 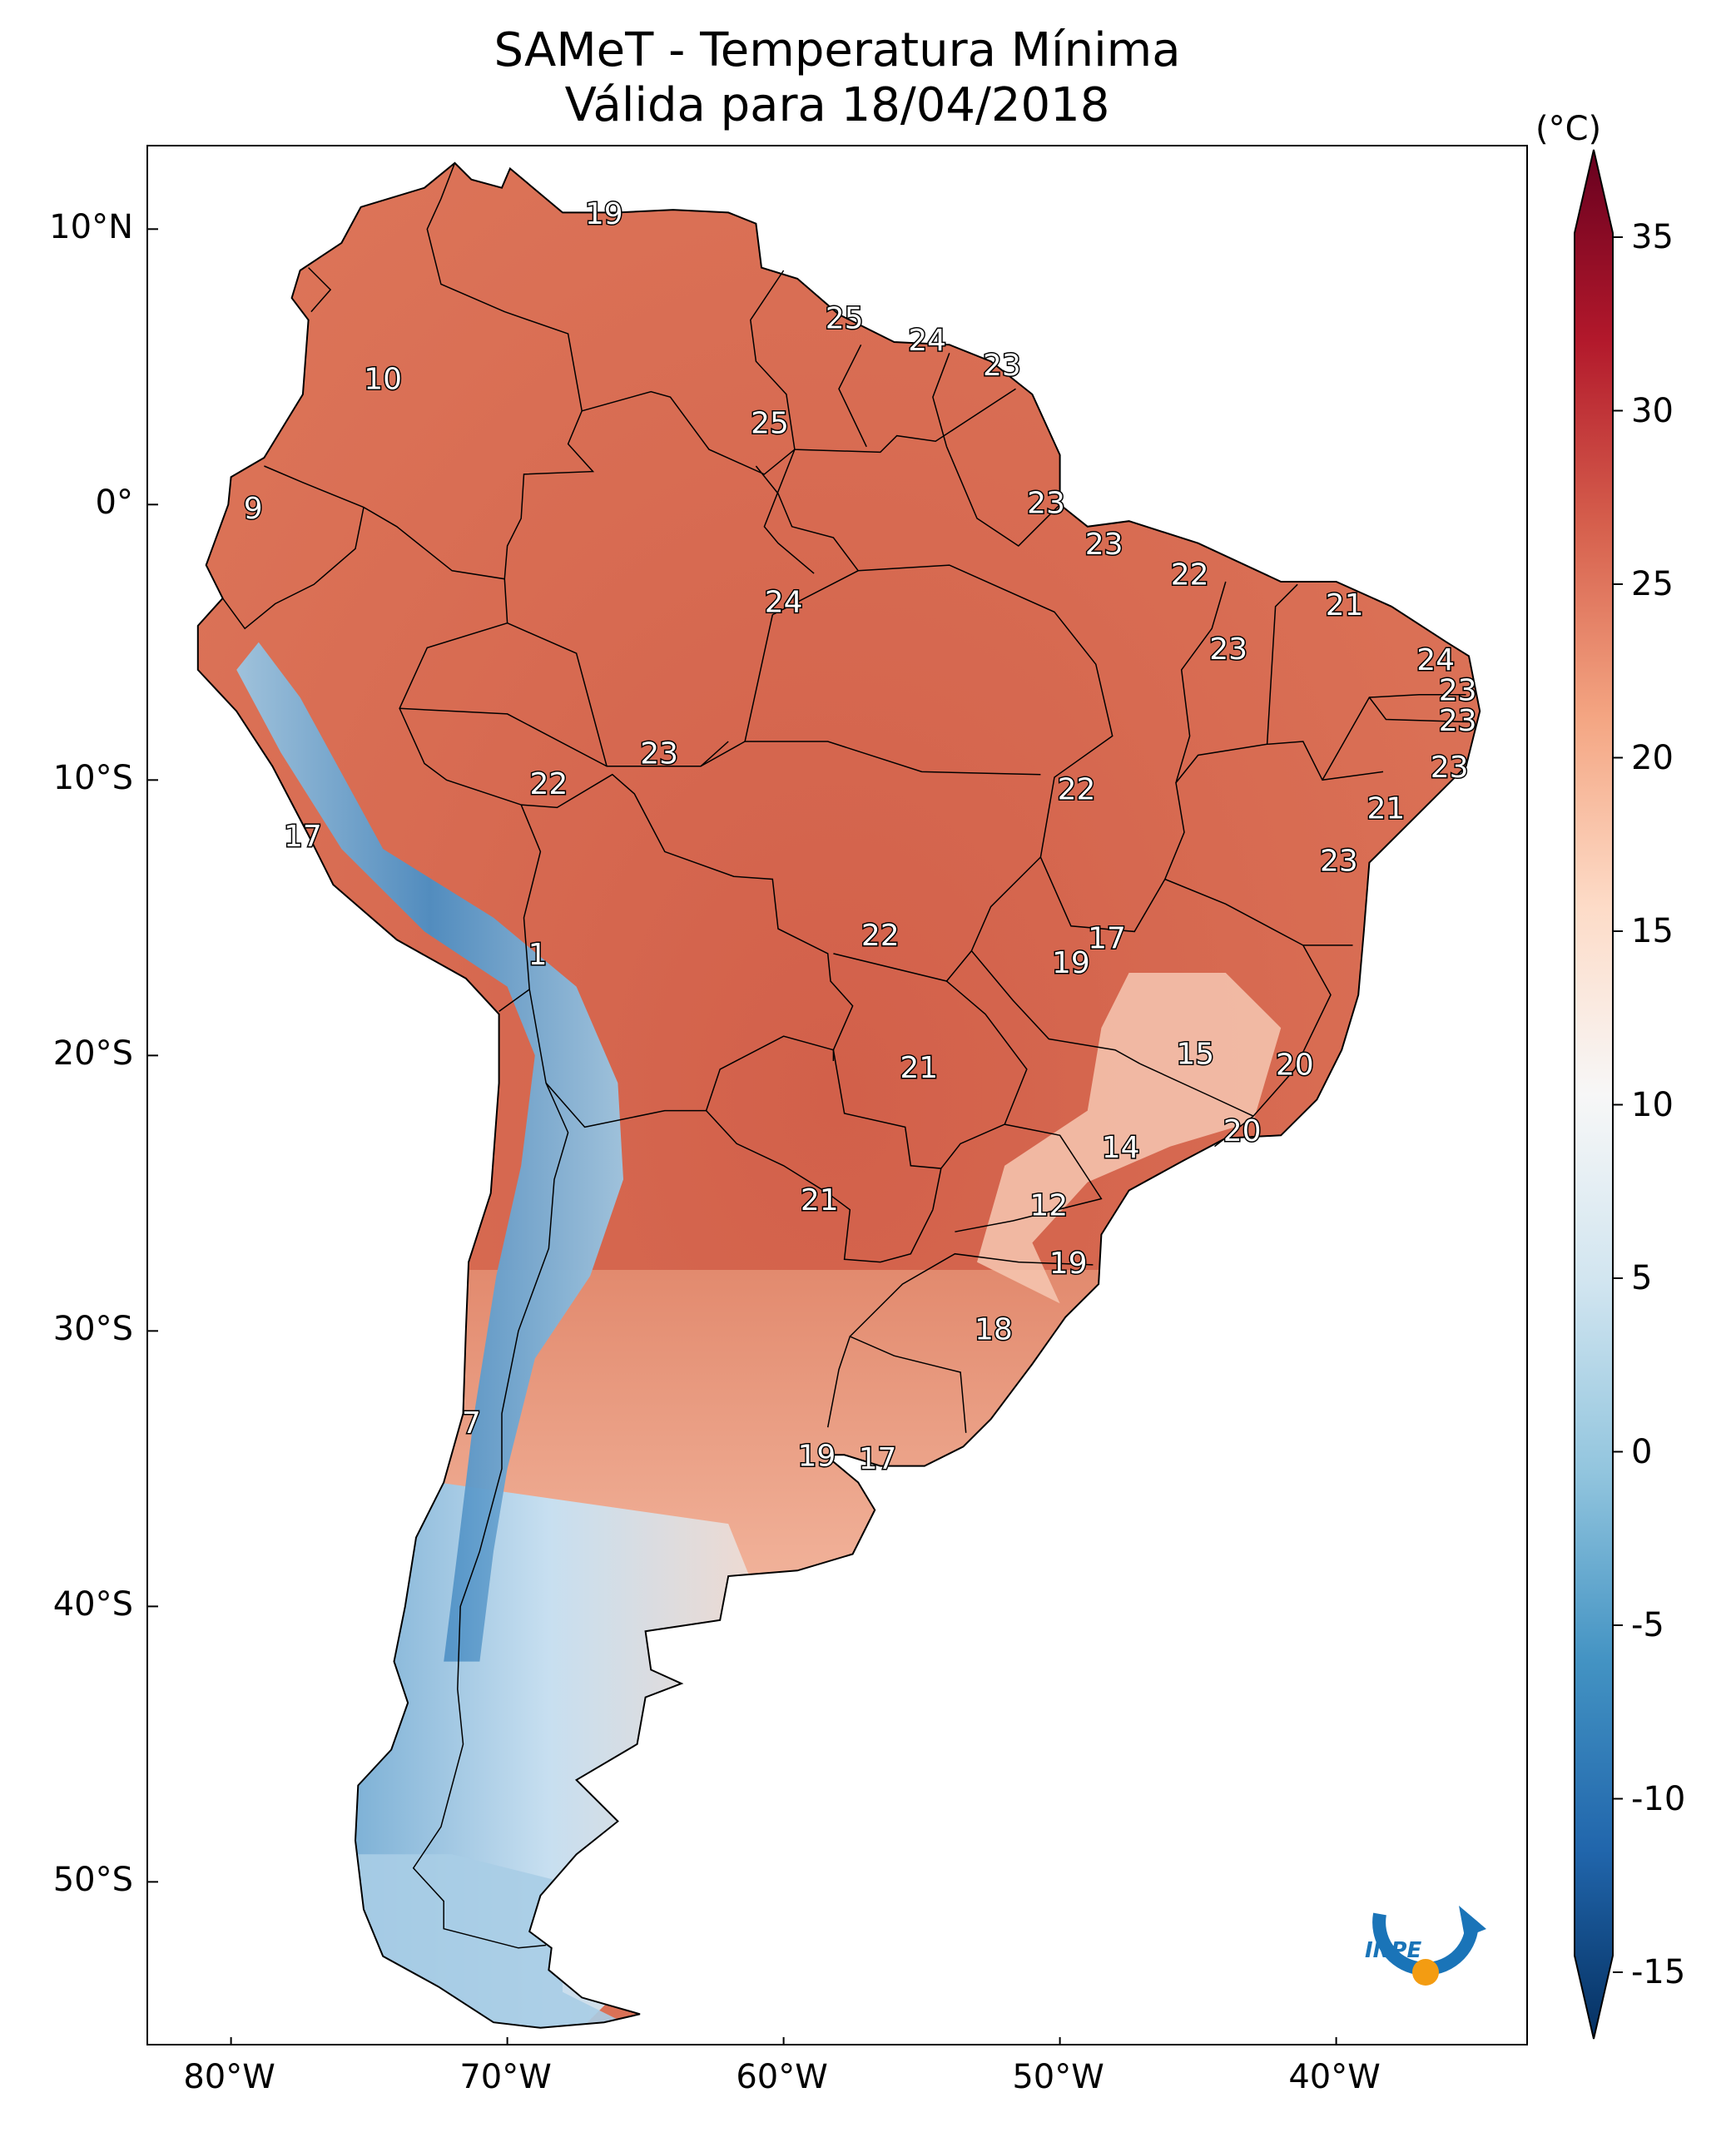 What do you see at coordinates (1425, 1972) in the screenshot?
I see `logo-sun` at bounding box center [1425, 1972].